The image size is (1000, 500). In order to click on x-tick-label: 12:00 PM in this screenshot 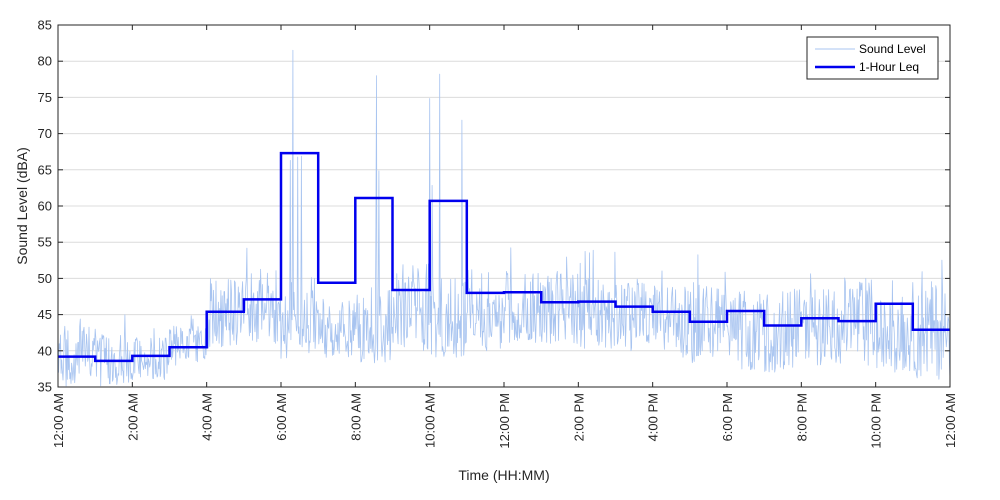, I will do `click(504, 421)`.